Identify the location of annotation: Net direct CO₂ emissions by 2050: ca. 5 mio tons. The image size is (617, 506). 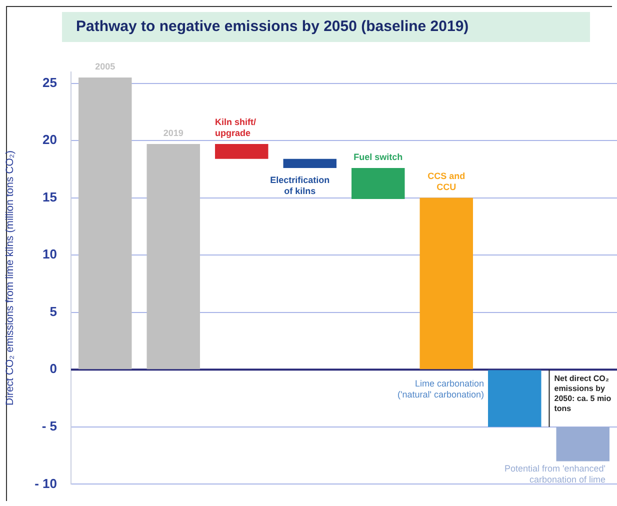
(583, 393).